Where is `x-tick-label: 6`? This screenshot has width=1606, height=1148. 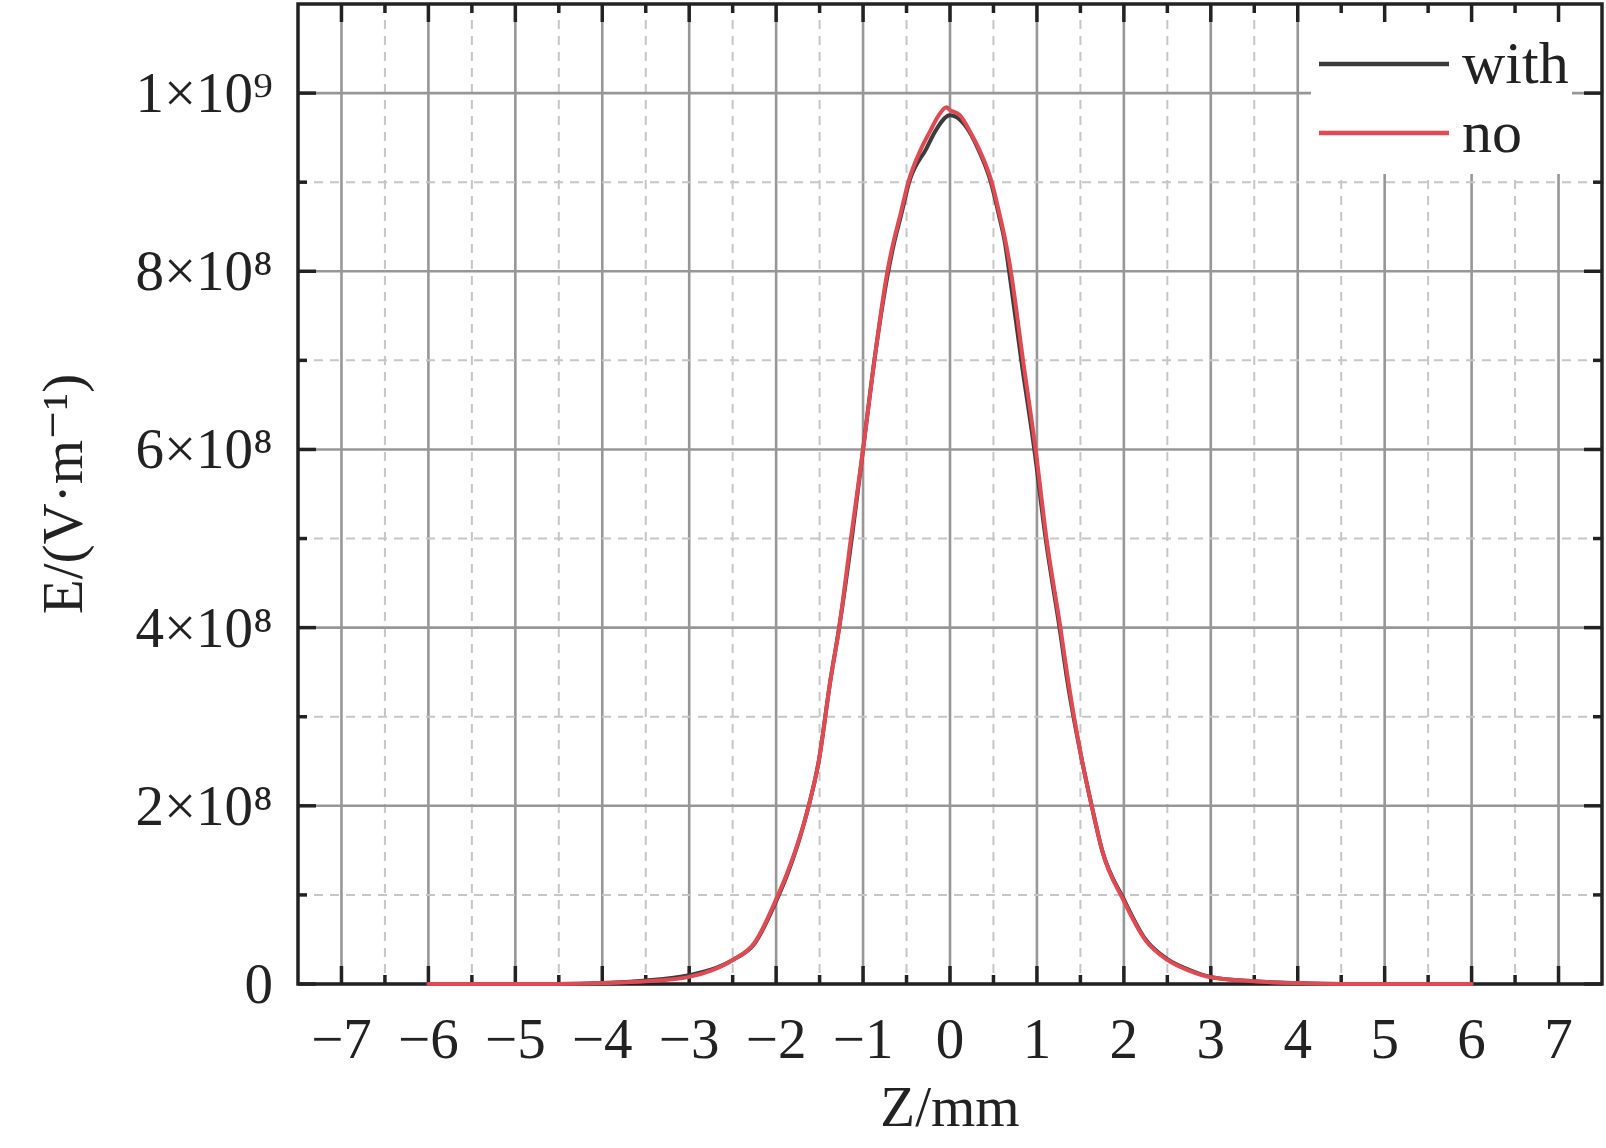
x-tick-label: 6 is located at coordinates (1471, 1038).